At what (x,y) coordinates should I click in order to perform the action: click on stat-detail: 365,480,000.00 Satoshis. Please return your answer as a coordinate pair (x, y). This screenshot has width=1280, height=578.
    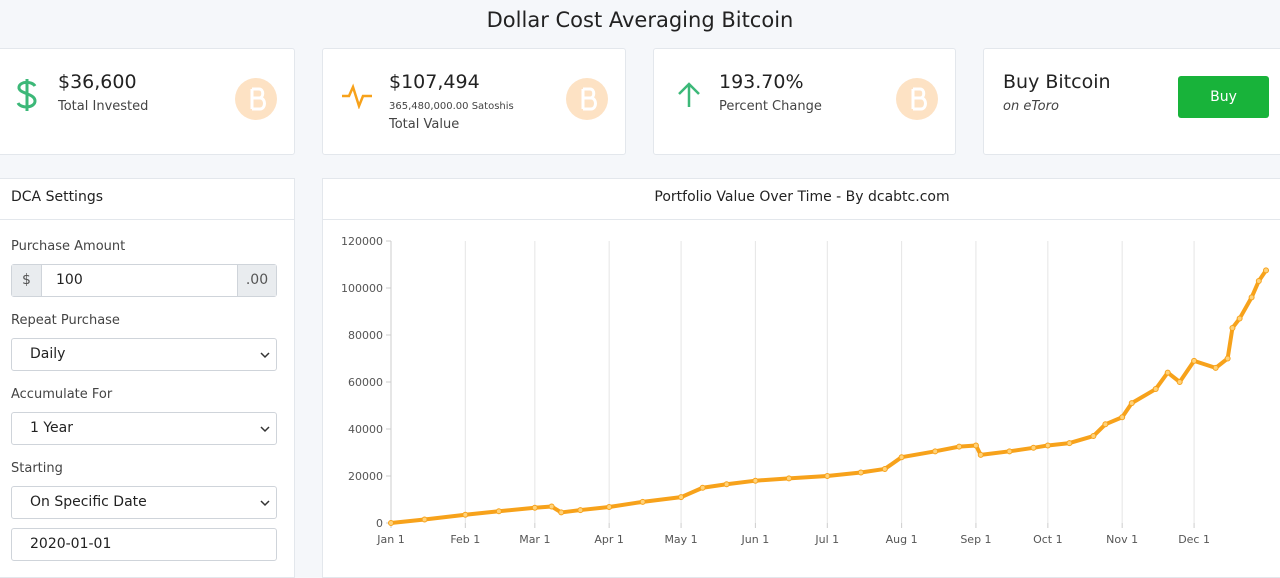
    Looking at the image, I should click on (451, 106).